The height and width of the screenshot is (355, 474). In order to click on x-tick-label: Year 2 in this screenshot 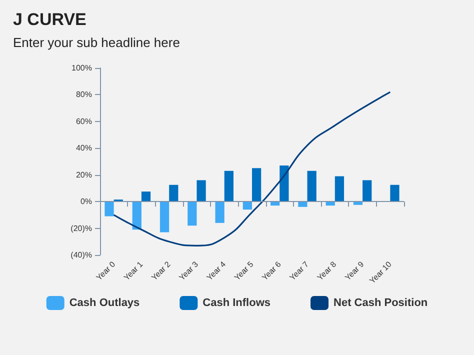, I will do `click(161, 270)`.